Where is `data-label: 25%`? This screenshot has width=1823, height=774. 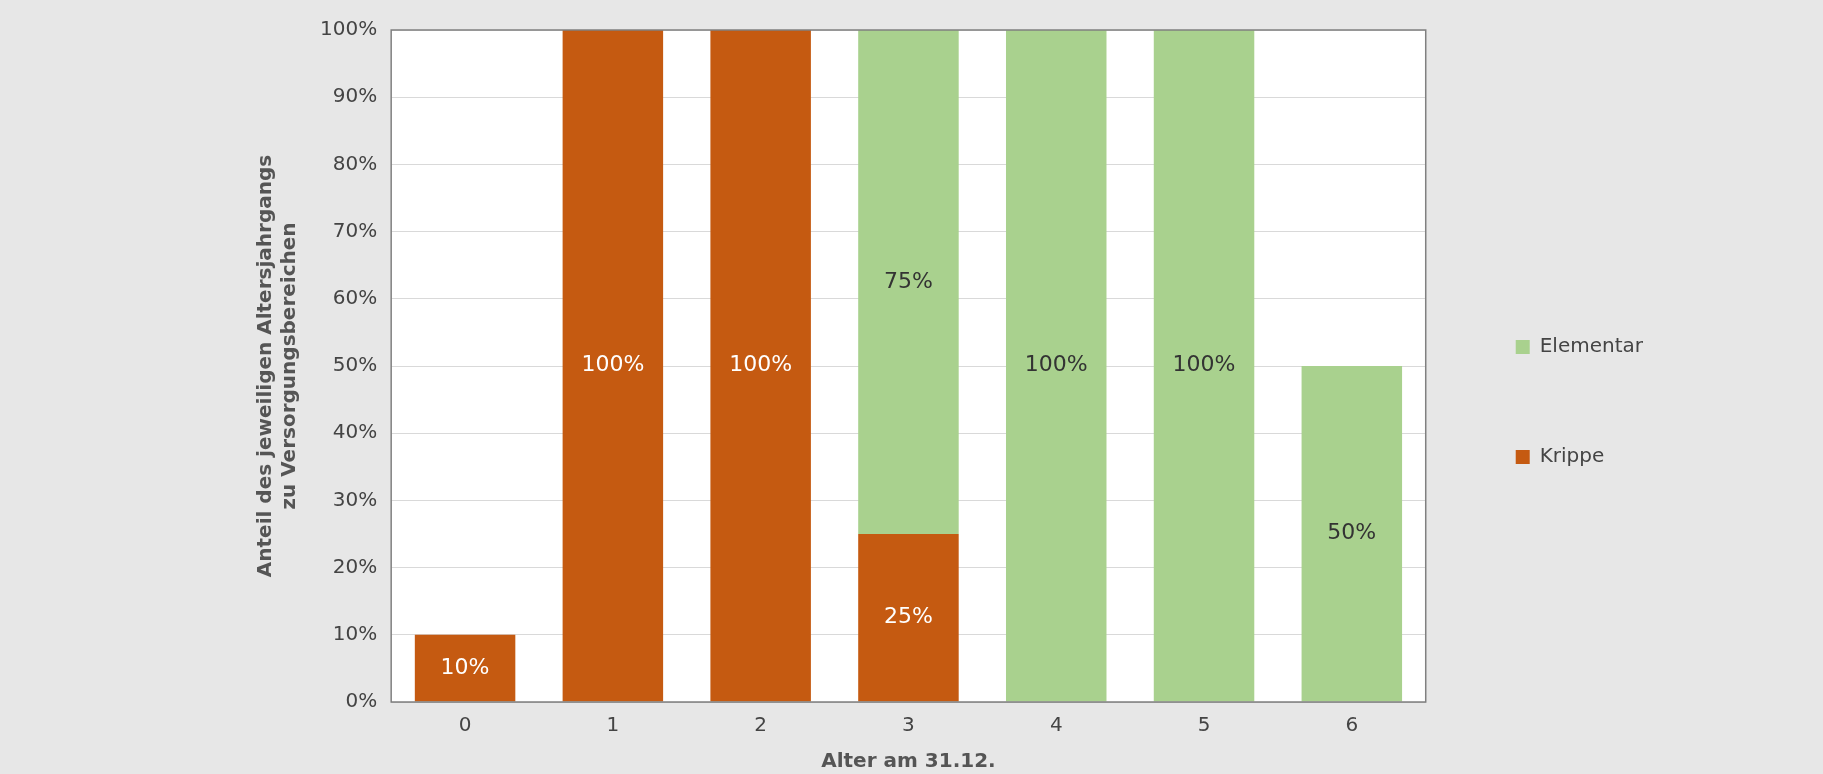 data-label: 25% is located at coordinates (908, 616).